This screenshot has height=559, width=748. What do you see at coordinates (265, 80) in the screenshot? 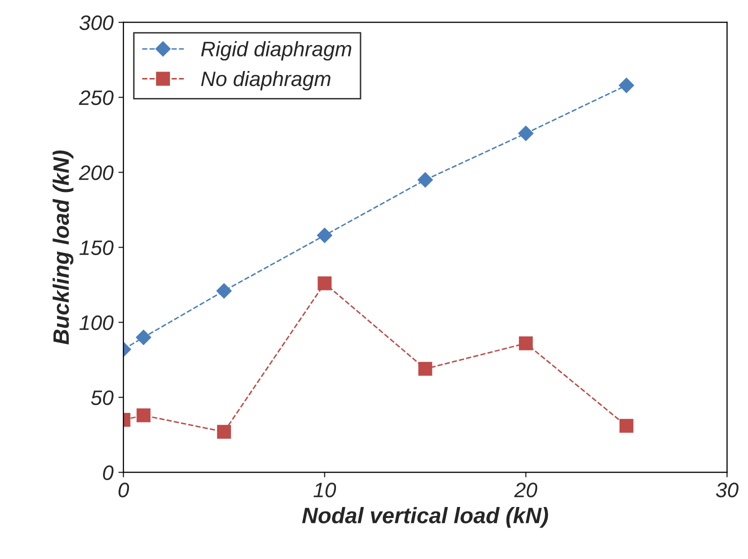
I see `legend-label: No diaphragm` at bounding box center [265, 80].